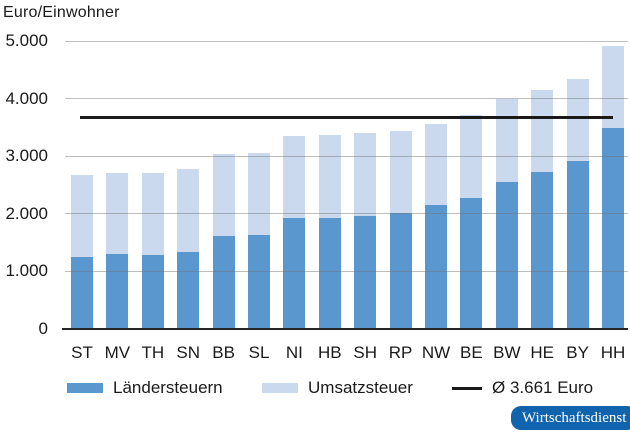  What do you see at coordinates (223, 195) in the screenshot?
I see `bar-umsatzsteuer-BB` at bounding box center [223, 195].